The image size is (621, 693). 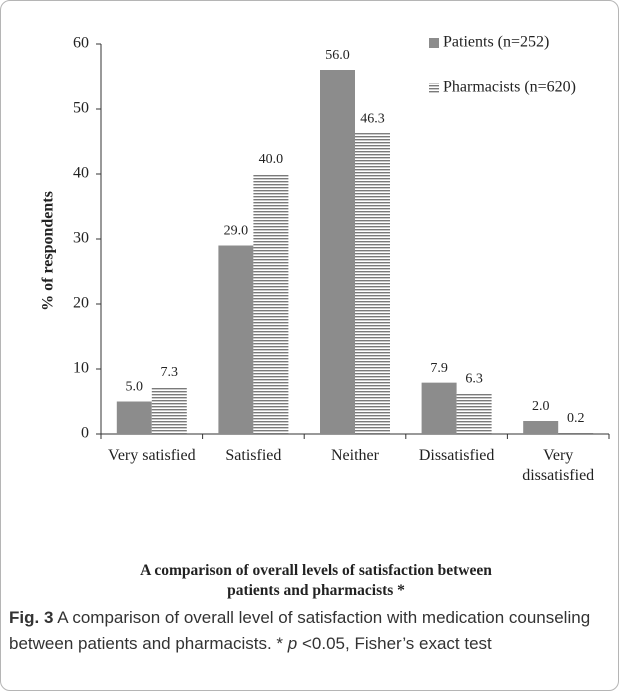 What do you see at coordinates (456, 455) in the screenshot?
I see `x-tick-label: Dissatisfied` at bounding box center [456, 455].